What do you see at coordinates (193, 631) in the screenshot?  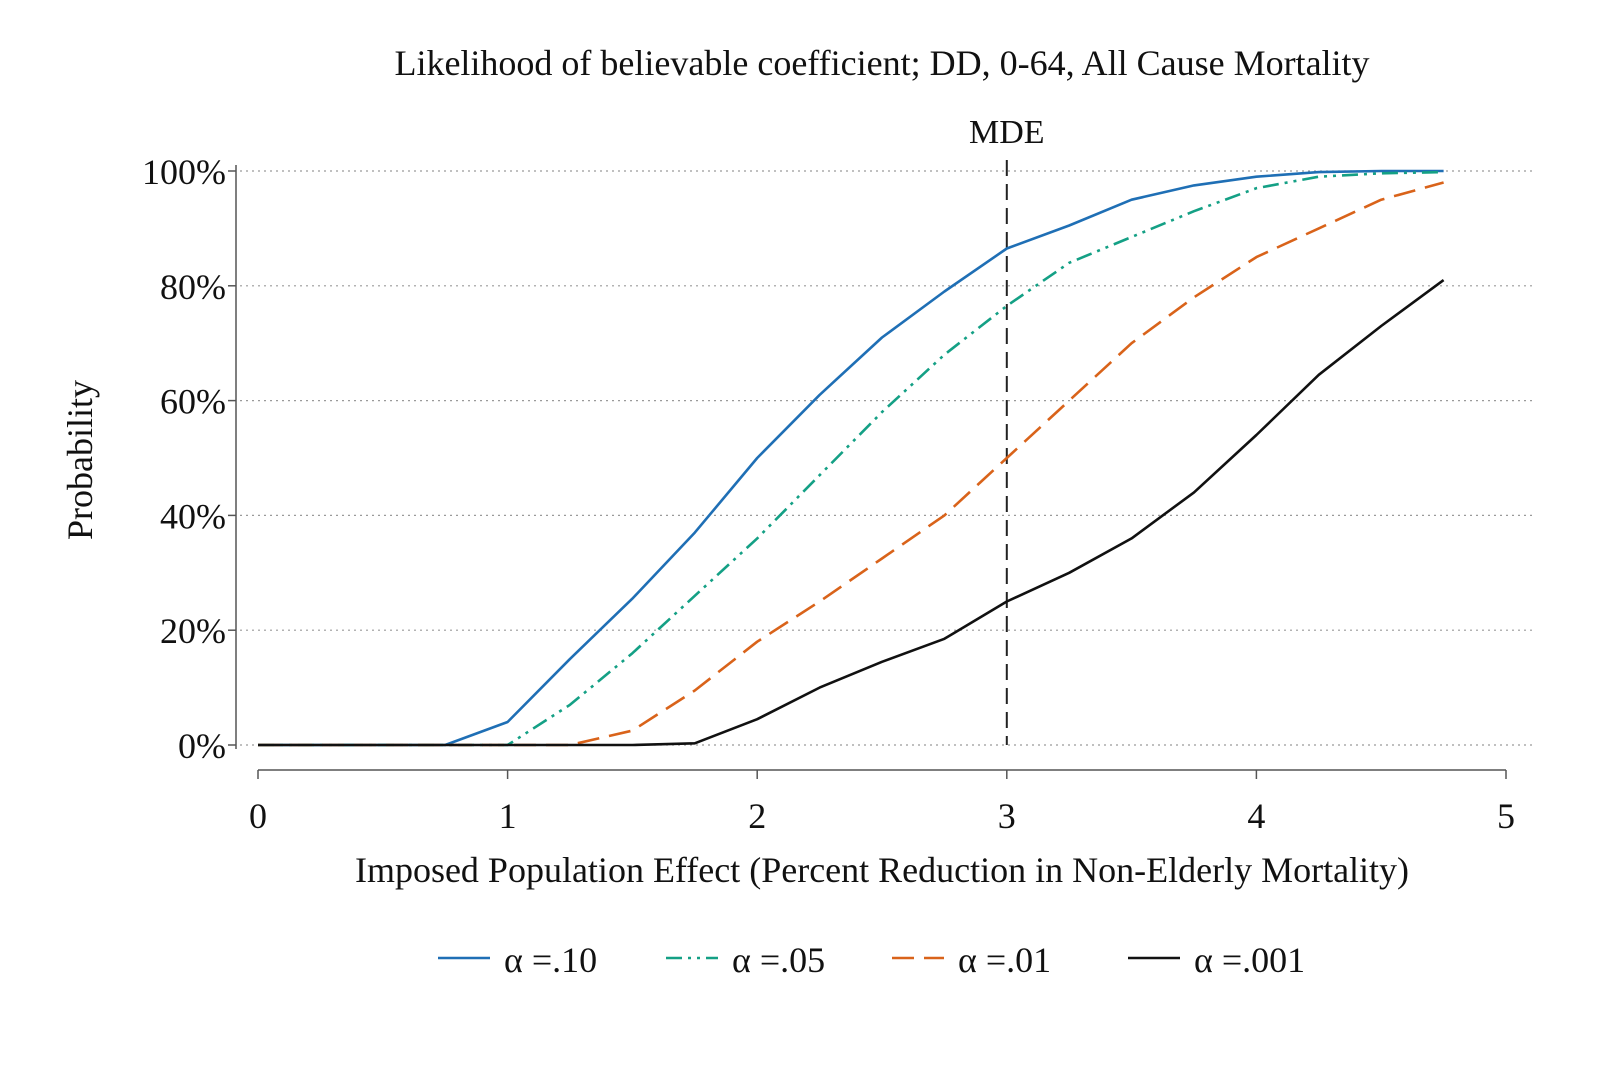 I see `y-tick-label: 20%` at bounding box center [193, 631].